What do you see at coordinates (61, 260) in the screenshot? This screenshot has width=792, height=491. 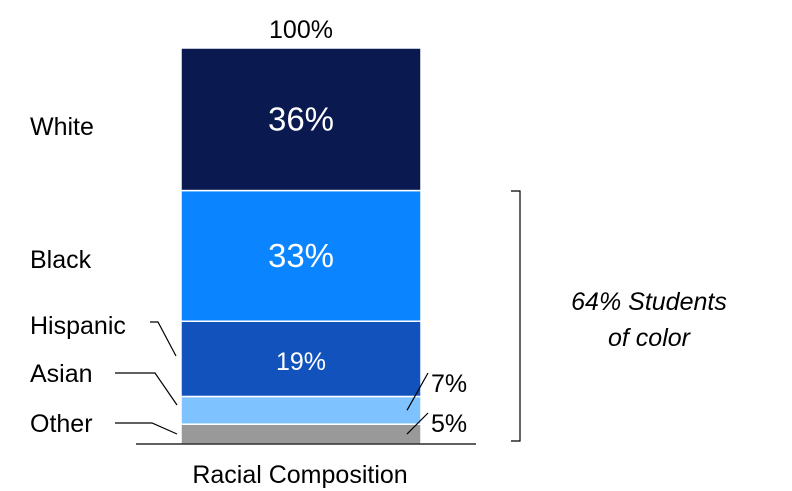 I see `category-label-black: Black` at bounding box center [61, 260].